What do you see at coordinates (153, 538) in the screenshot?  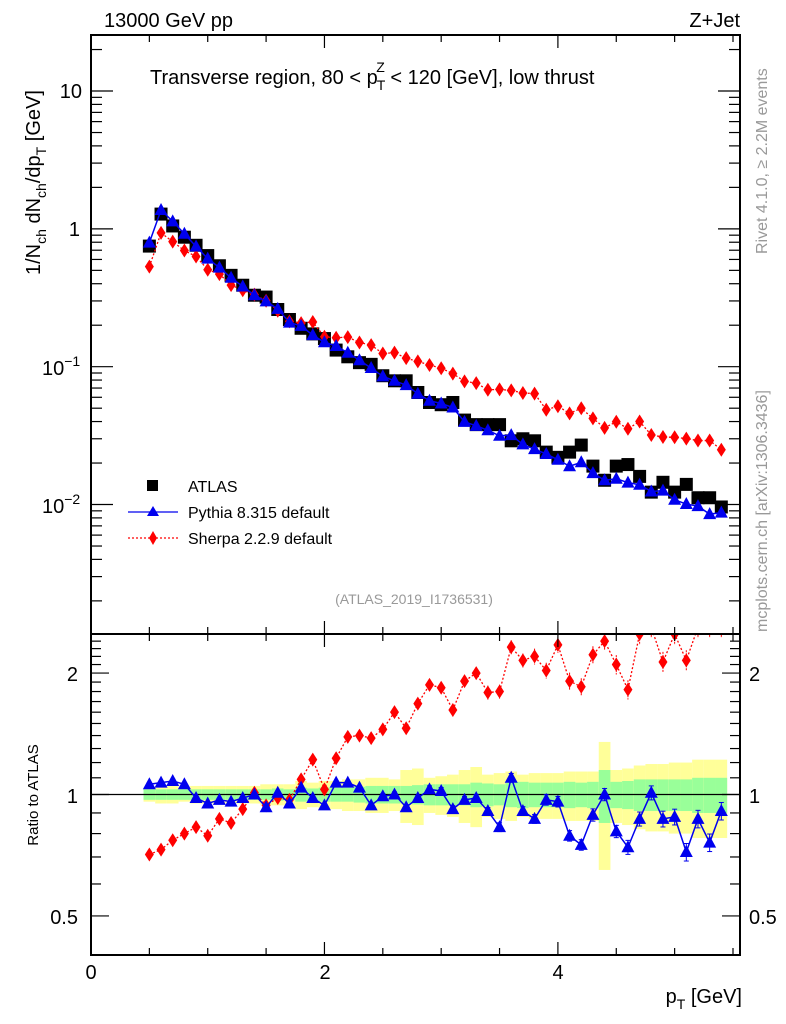 I see `legend-marker-diamond` at bounding box center [153, 538].